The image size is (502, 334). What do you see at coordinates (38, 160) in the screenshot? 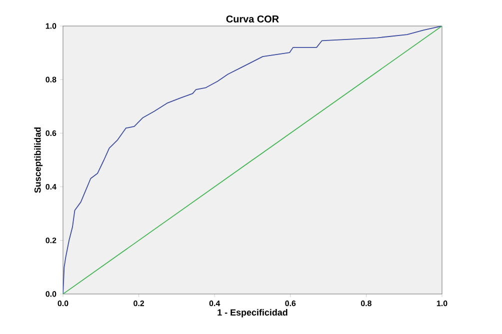
I see `y-axis-title: Susceptibilidad` at bounding box center [38, 160].